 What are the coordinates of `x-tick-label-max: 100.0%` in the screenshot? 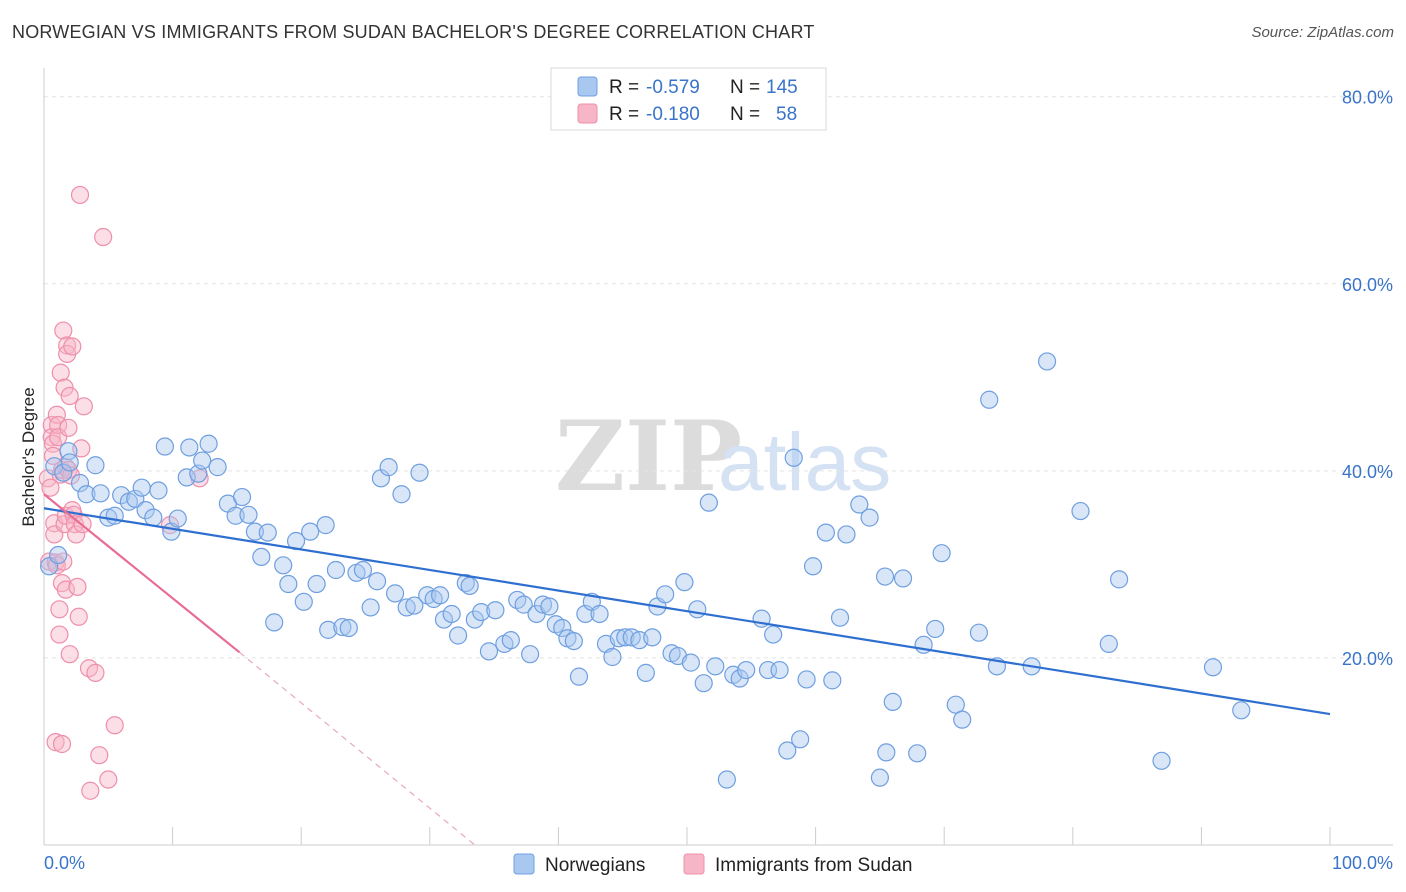 It's located at (1362, 863).